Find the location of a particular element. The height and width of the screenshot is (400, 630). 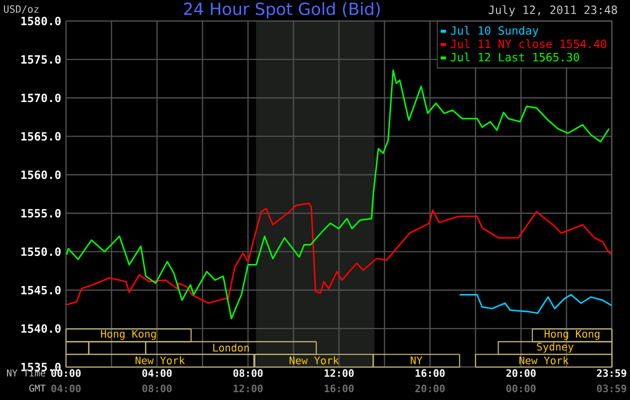

annotation: London is located at coordinates (231, 348).